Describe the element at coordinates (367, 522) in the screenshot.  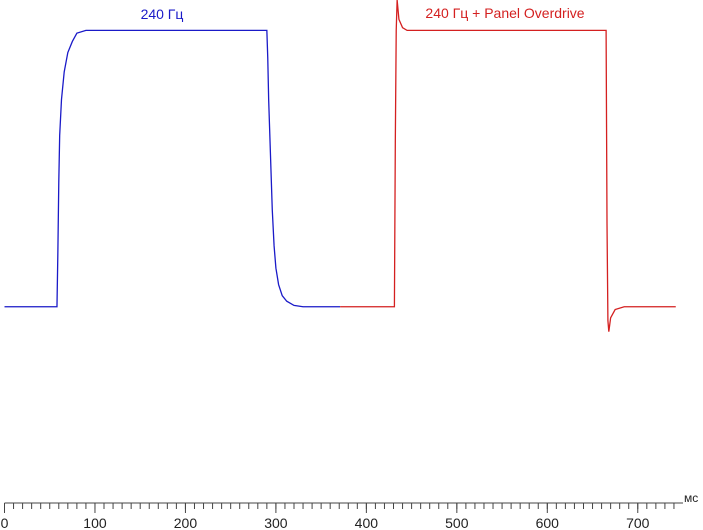
I see `x-tick-label: 400` at that location.